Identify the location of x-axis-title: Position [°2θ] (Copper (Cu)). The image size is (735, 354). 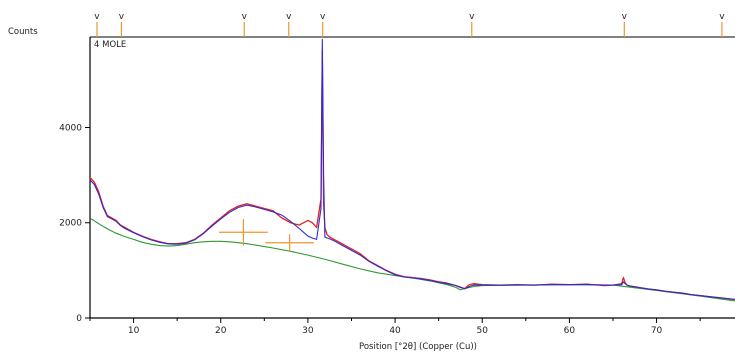
(418, 347).